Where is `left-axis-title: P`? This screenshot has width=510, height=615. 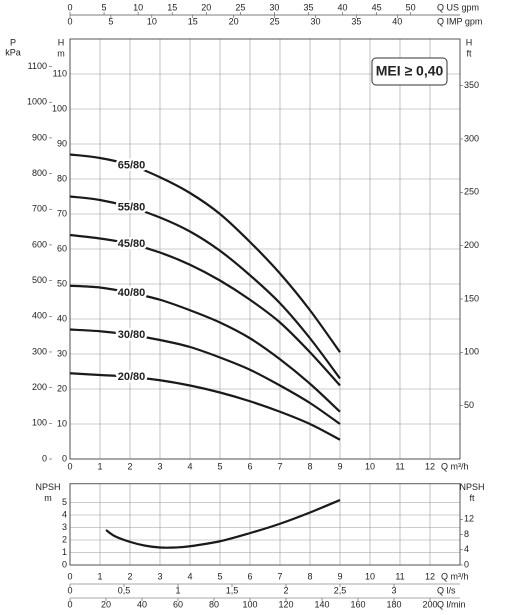 left-axis-title: P is located at coordinates (13, 42).